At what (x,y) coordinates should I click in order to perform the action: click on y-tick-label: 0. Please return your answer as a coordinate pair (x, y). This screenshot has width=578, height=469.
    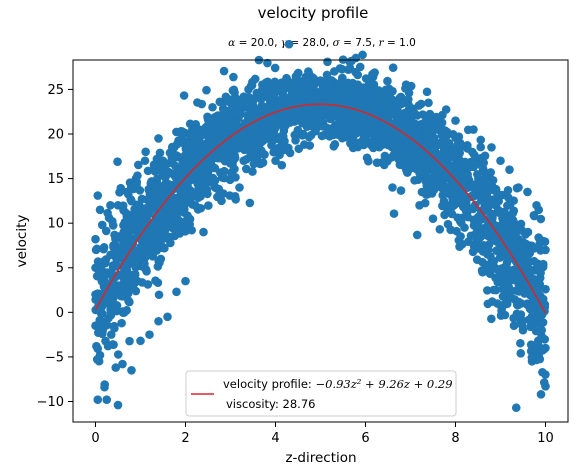
    Looking at the image, I should click on (60, 313).